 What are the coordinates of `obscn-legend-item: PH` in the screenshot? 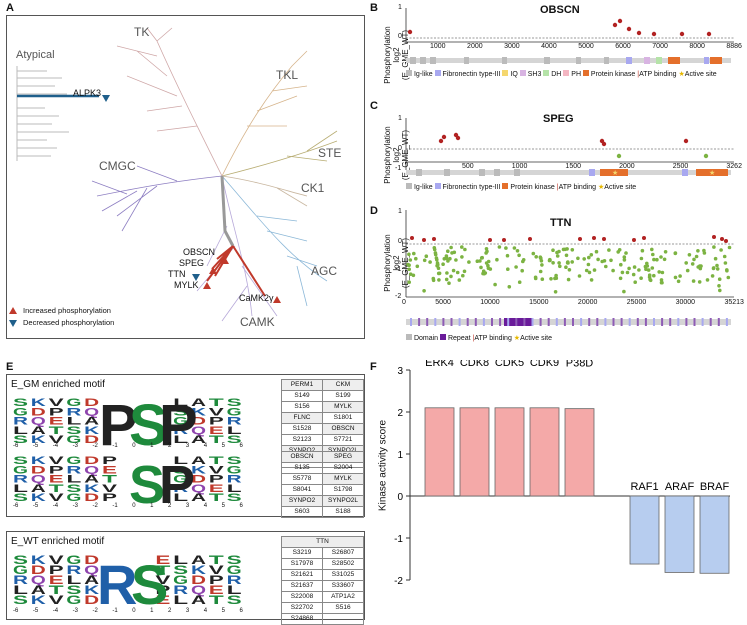 It's located at (576, 74).